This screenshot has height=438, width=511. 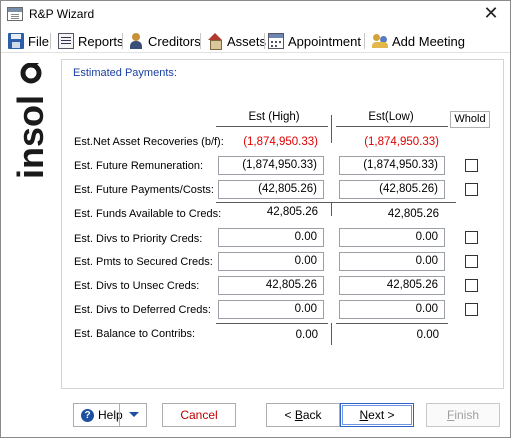 I want to click on assets-menu-label: Assets, so click(x=247, y=41).